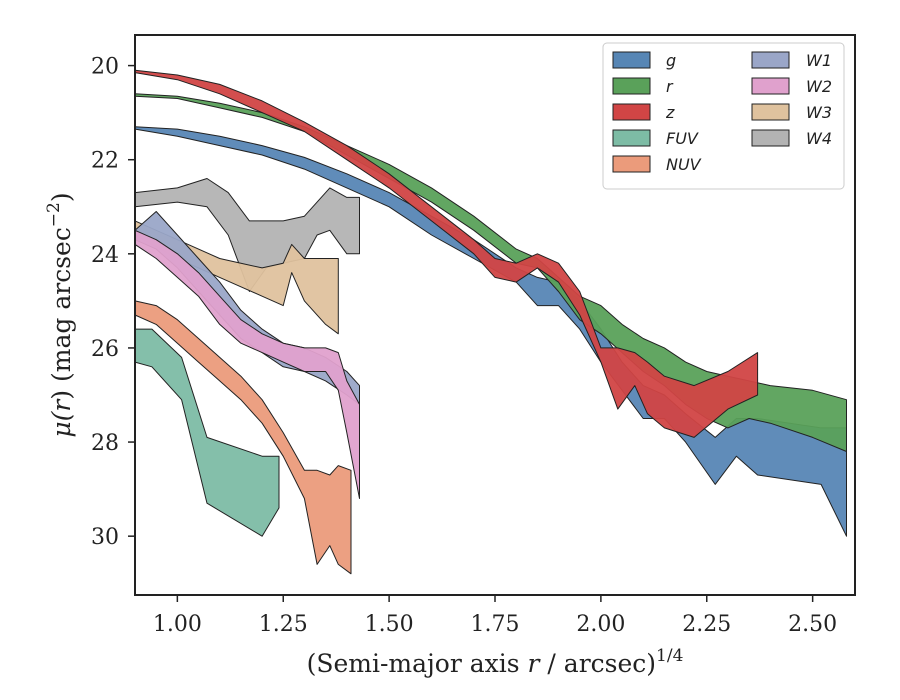  I want to click on x-tick-label: 2.00, so click(600, 624).